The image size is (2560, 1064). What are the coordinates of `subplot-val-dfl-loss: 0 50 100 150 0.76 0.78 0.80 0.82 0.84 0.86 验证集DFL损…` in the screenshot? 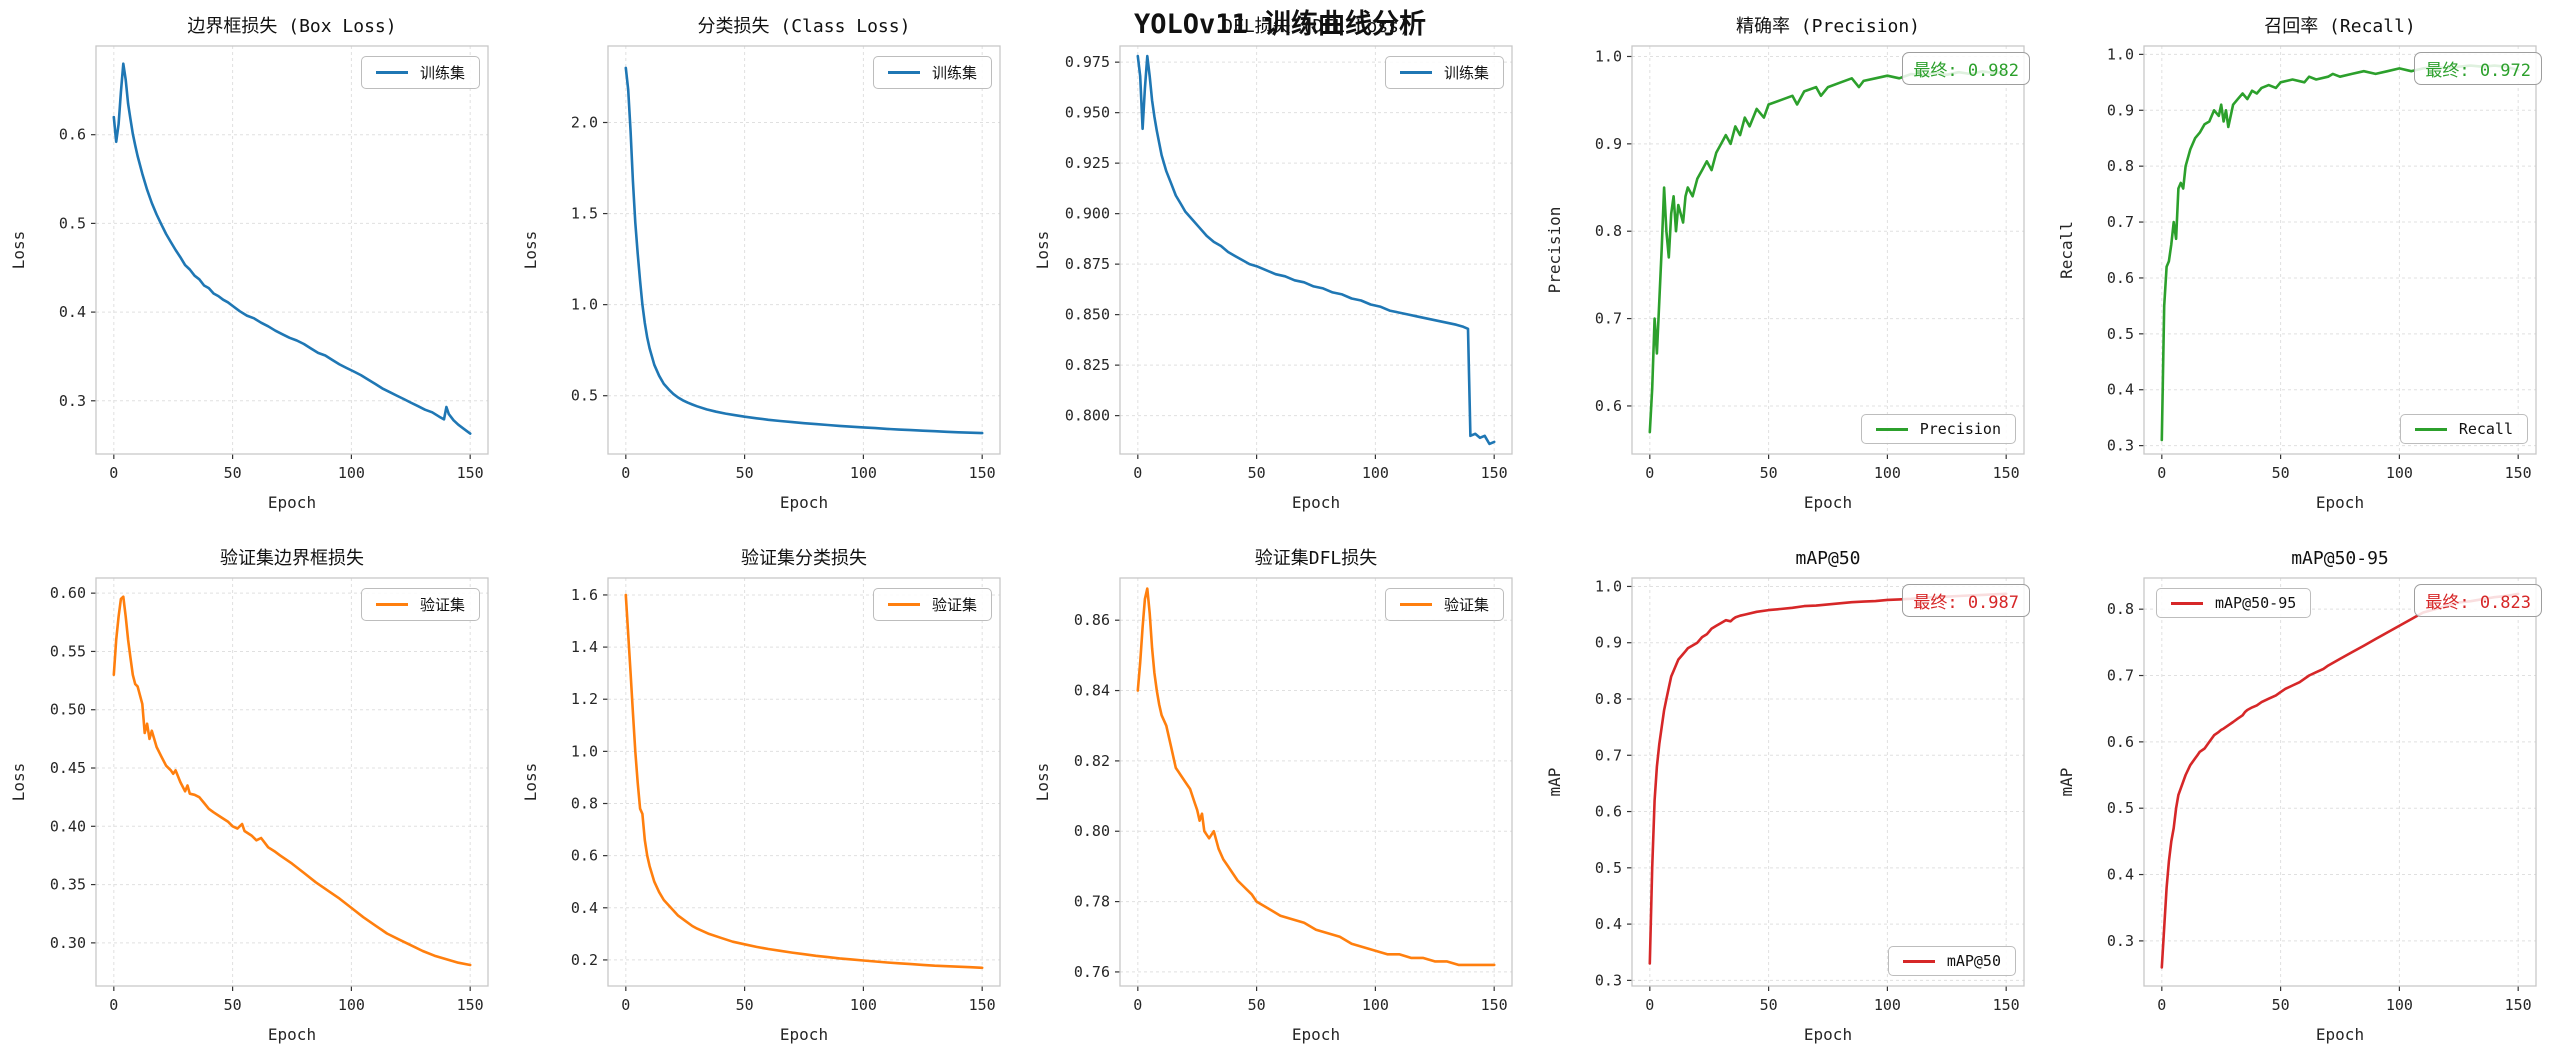 It's located at (1280, 798).